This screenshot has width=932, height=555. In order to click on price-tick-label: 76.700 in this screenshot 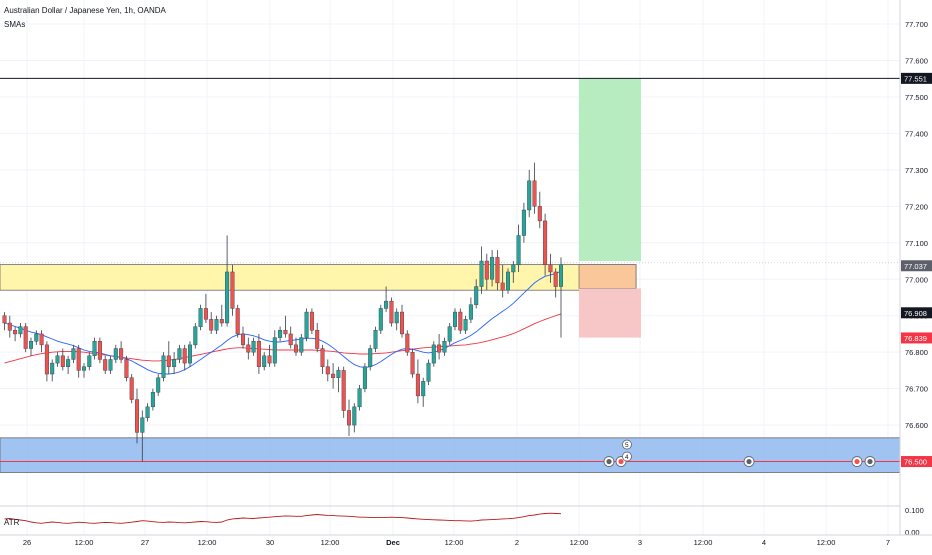, I will do `click(916, 389)`.